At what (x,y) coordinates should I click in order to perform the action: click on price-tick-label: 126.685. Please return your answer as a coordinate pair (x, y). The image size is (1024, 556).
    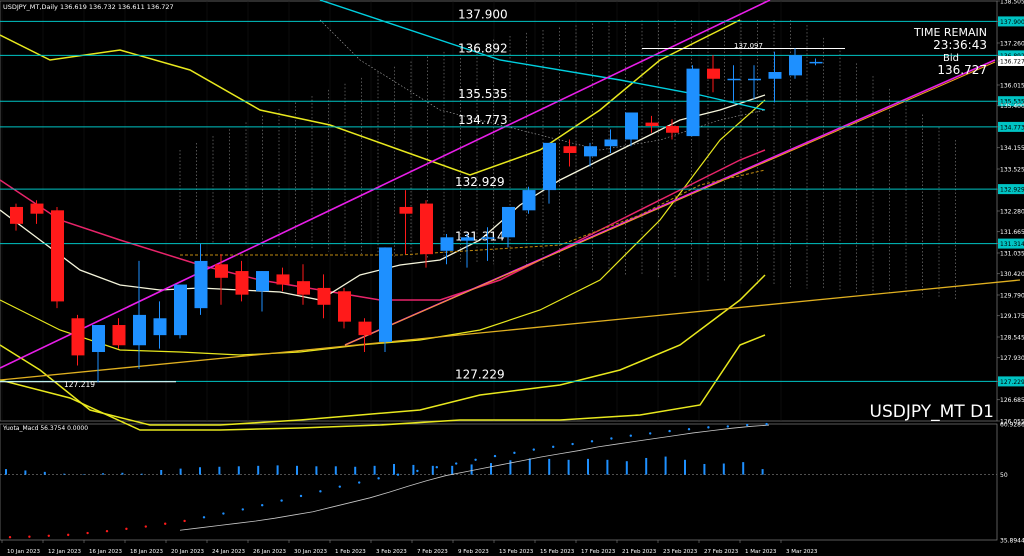
    Looking at the image, I should click on (1012, 400).